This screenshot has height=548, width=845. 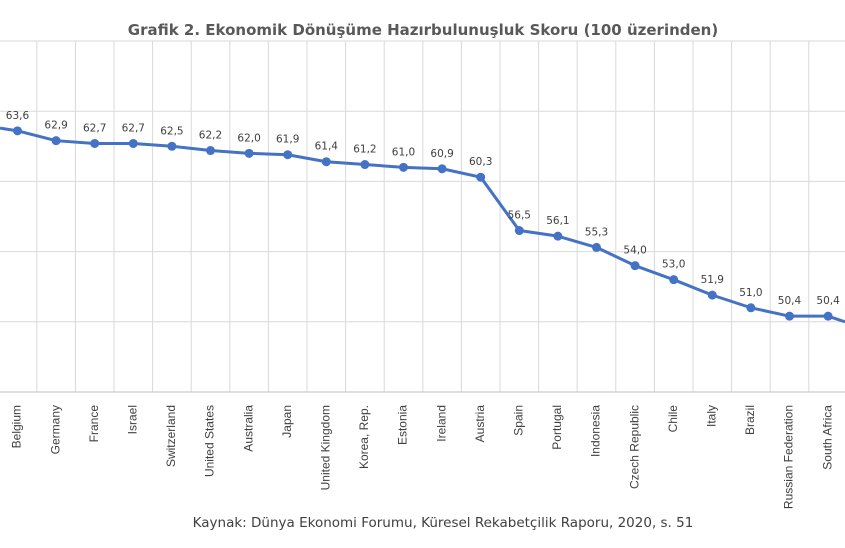 What do you see at coordinates (750, 420) in the screenshot?
I see `x-tick-label: Brazil` at bounding box center [750, 420].